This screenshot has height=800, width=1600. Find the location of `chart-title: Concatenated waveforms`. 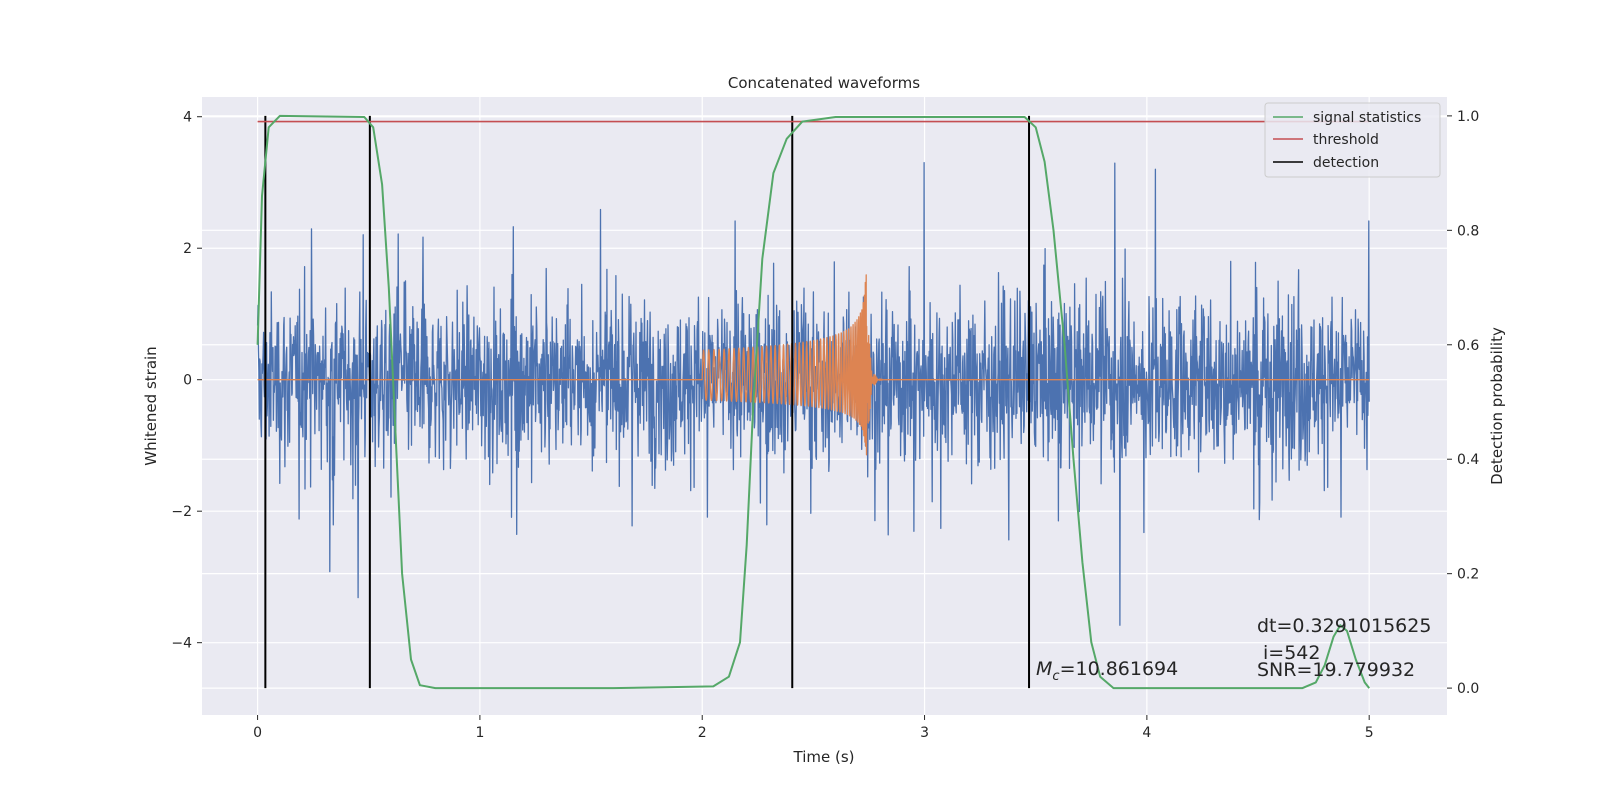

chart-title: Concatenated waveforms is located at coordinates (824, 83).